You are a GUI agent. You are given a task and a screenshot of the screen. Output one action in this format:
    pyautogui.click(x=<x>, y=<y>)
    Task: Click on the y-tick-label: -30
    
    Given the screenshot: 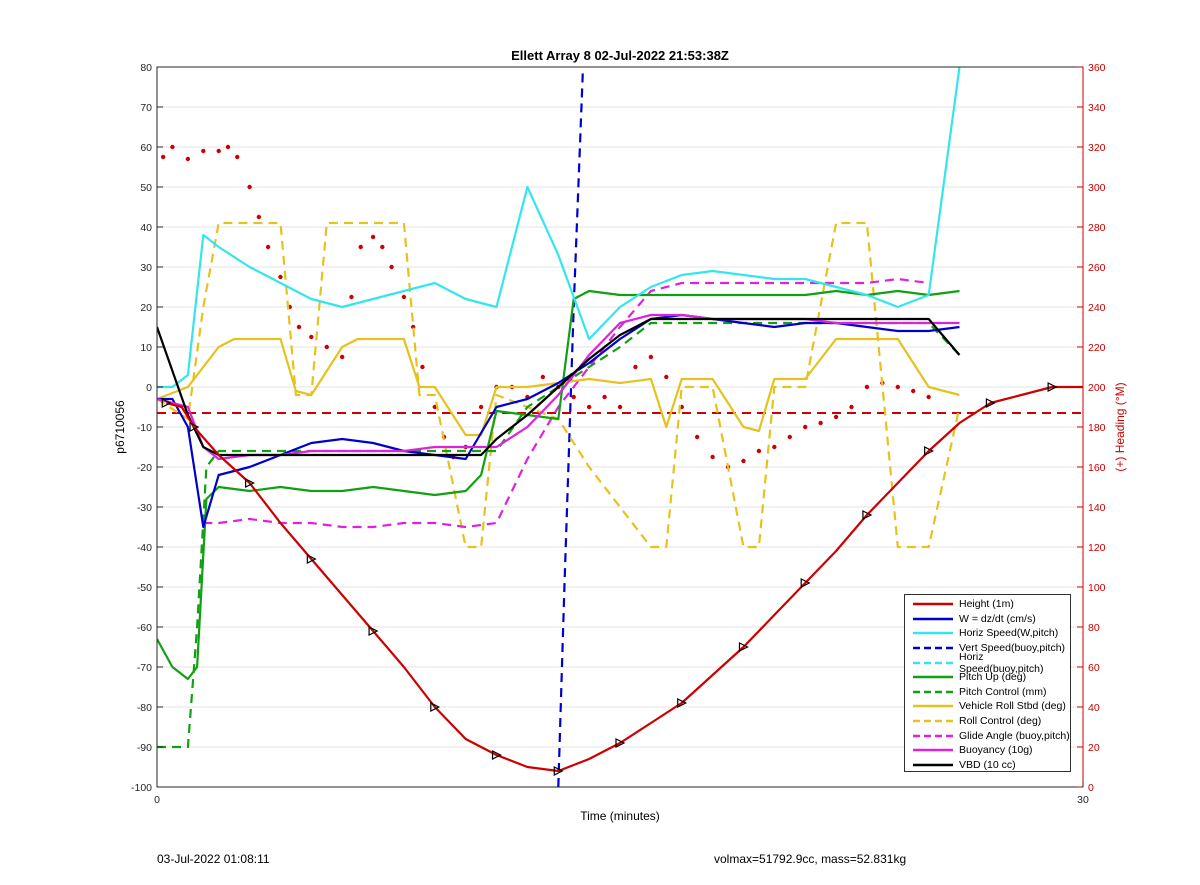 What is the action you would take?
    pyautogui.click(x=144, y=508)
    